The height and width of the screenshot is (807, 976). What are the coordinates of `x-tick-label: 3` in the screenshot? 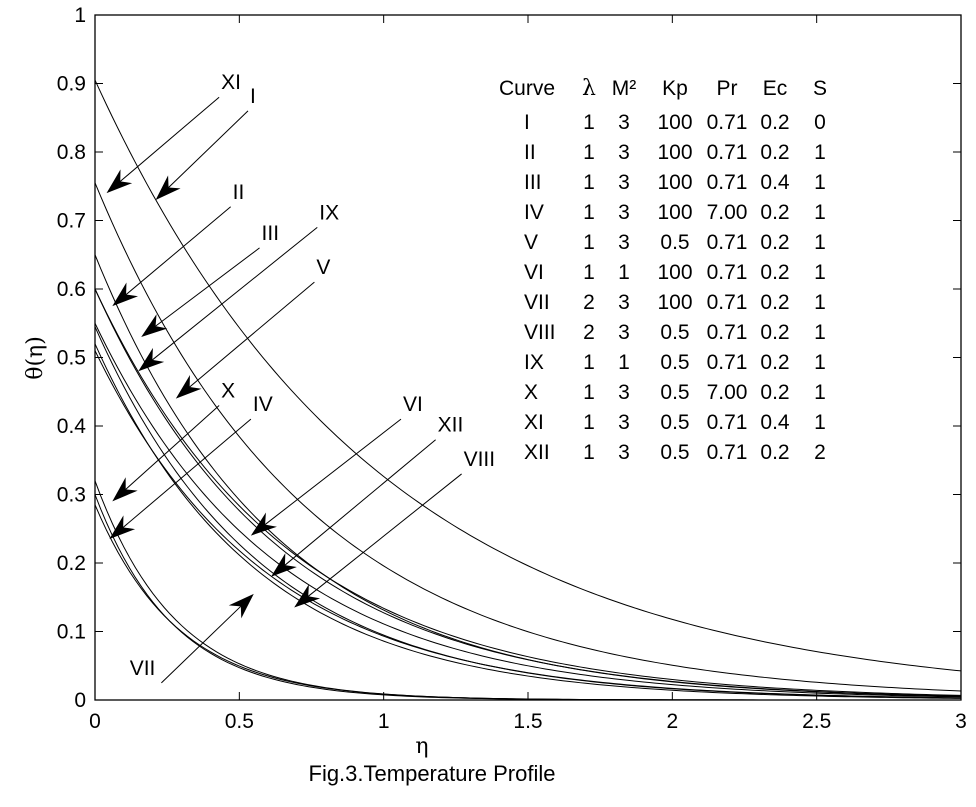 It's located at (961, 721).